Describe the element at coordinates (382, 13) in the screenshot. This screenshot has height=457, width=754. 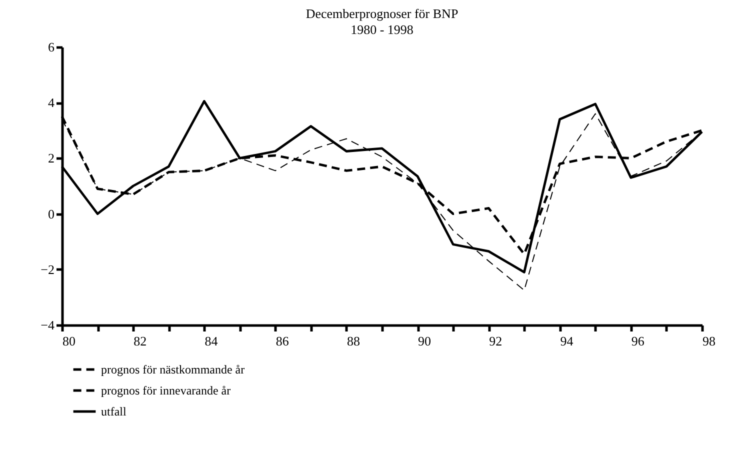
I see `chart-title: Decemberprognoser för BNP` at that location.